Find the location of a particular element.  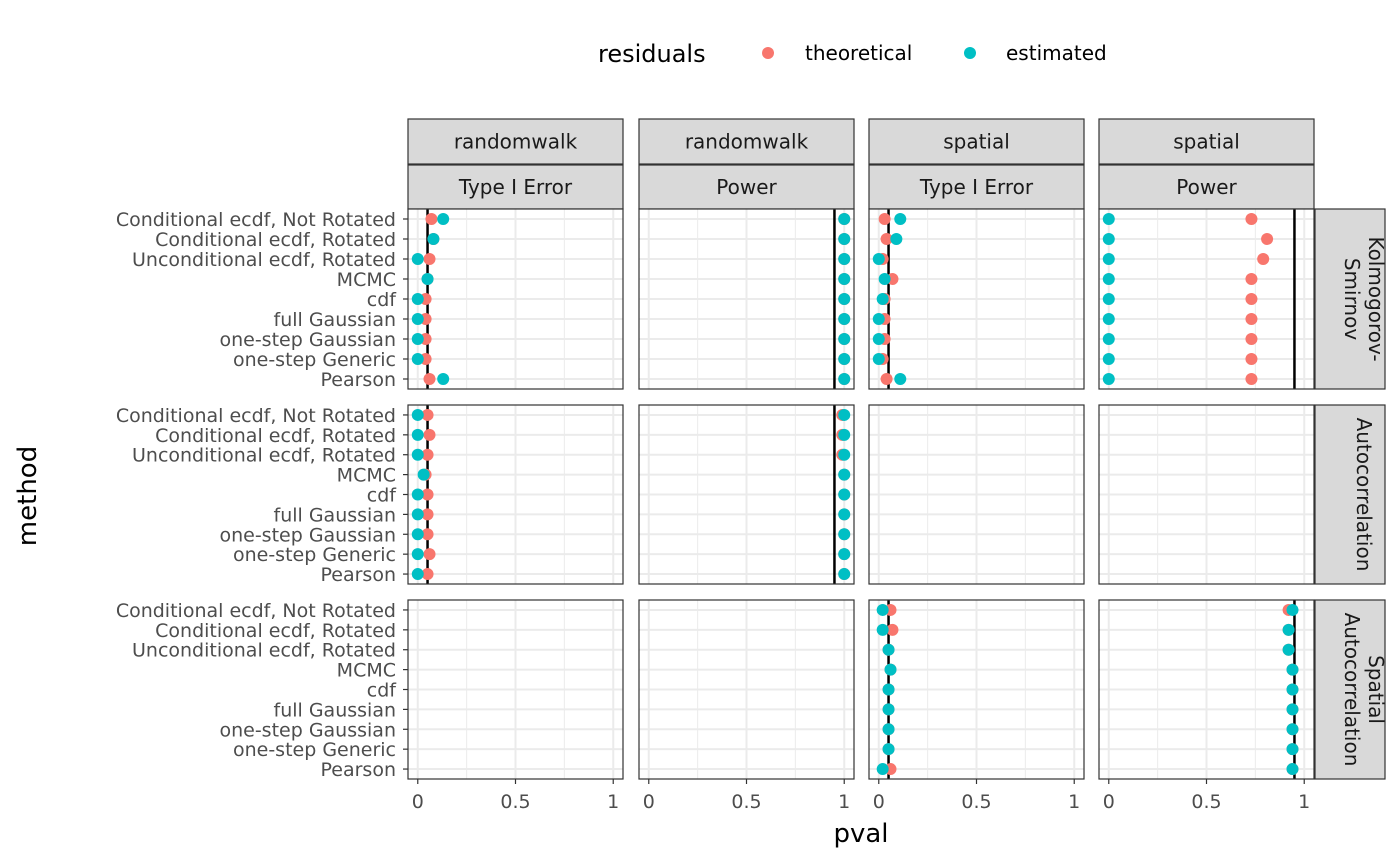

row-strip-label-2-1: Autocorrelation is located at coordinates (1352, 690).